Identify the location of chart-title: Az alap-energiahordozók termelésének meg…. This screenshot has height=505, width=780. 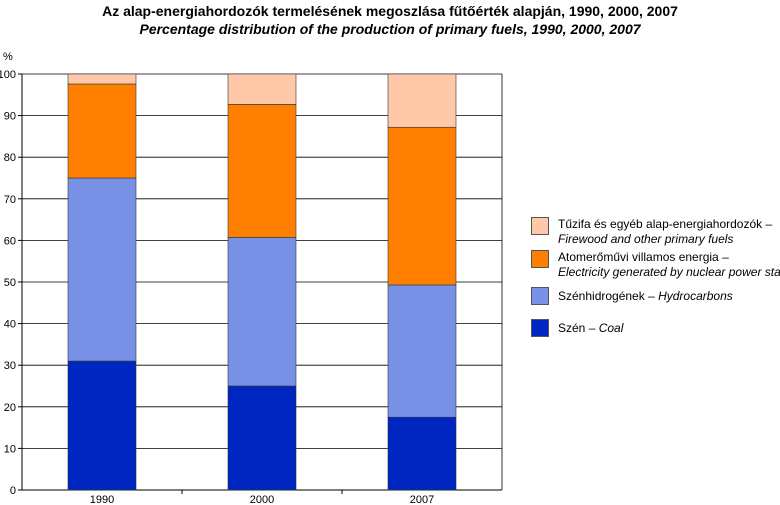
(390, 11).